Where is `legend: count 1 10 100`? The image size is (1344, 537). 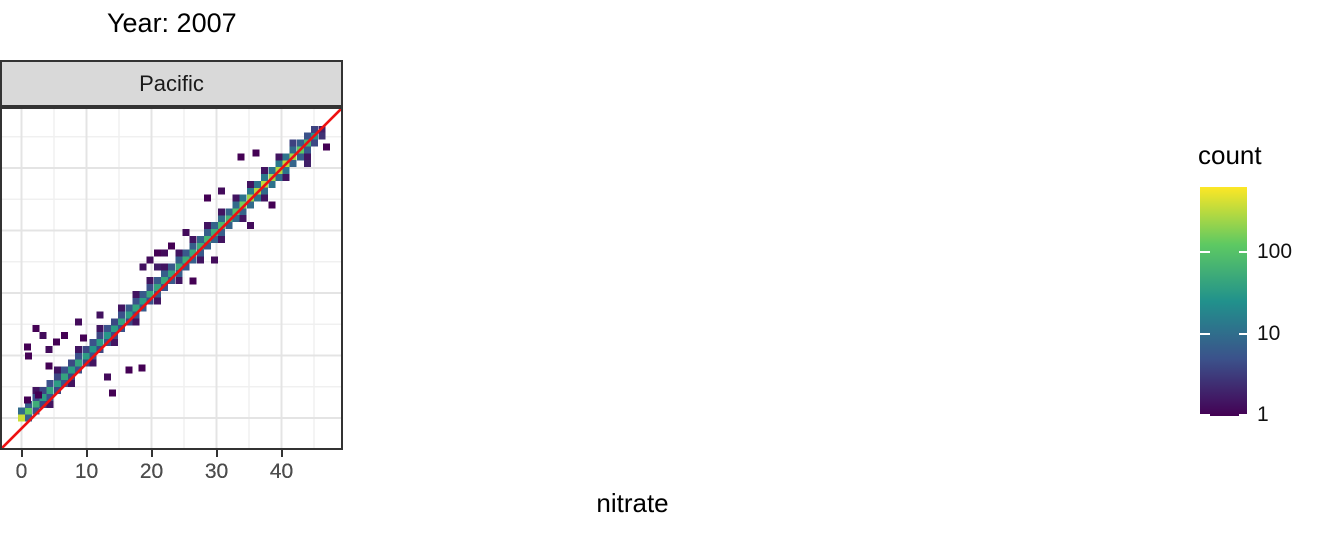 legend: count 1 10 100 is located at coordinates (1271, 290).